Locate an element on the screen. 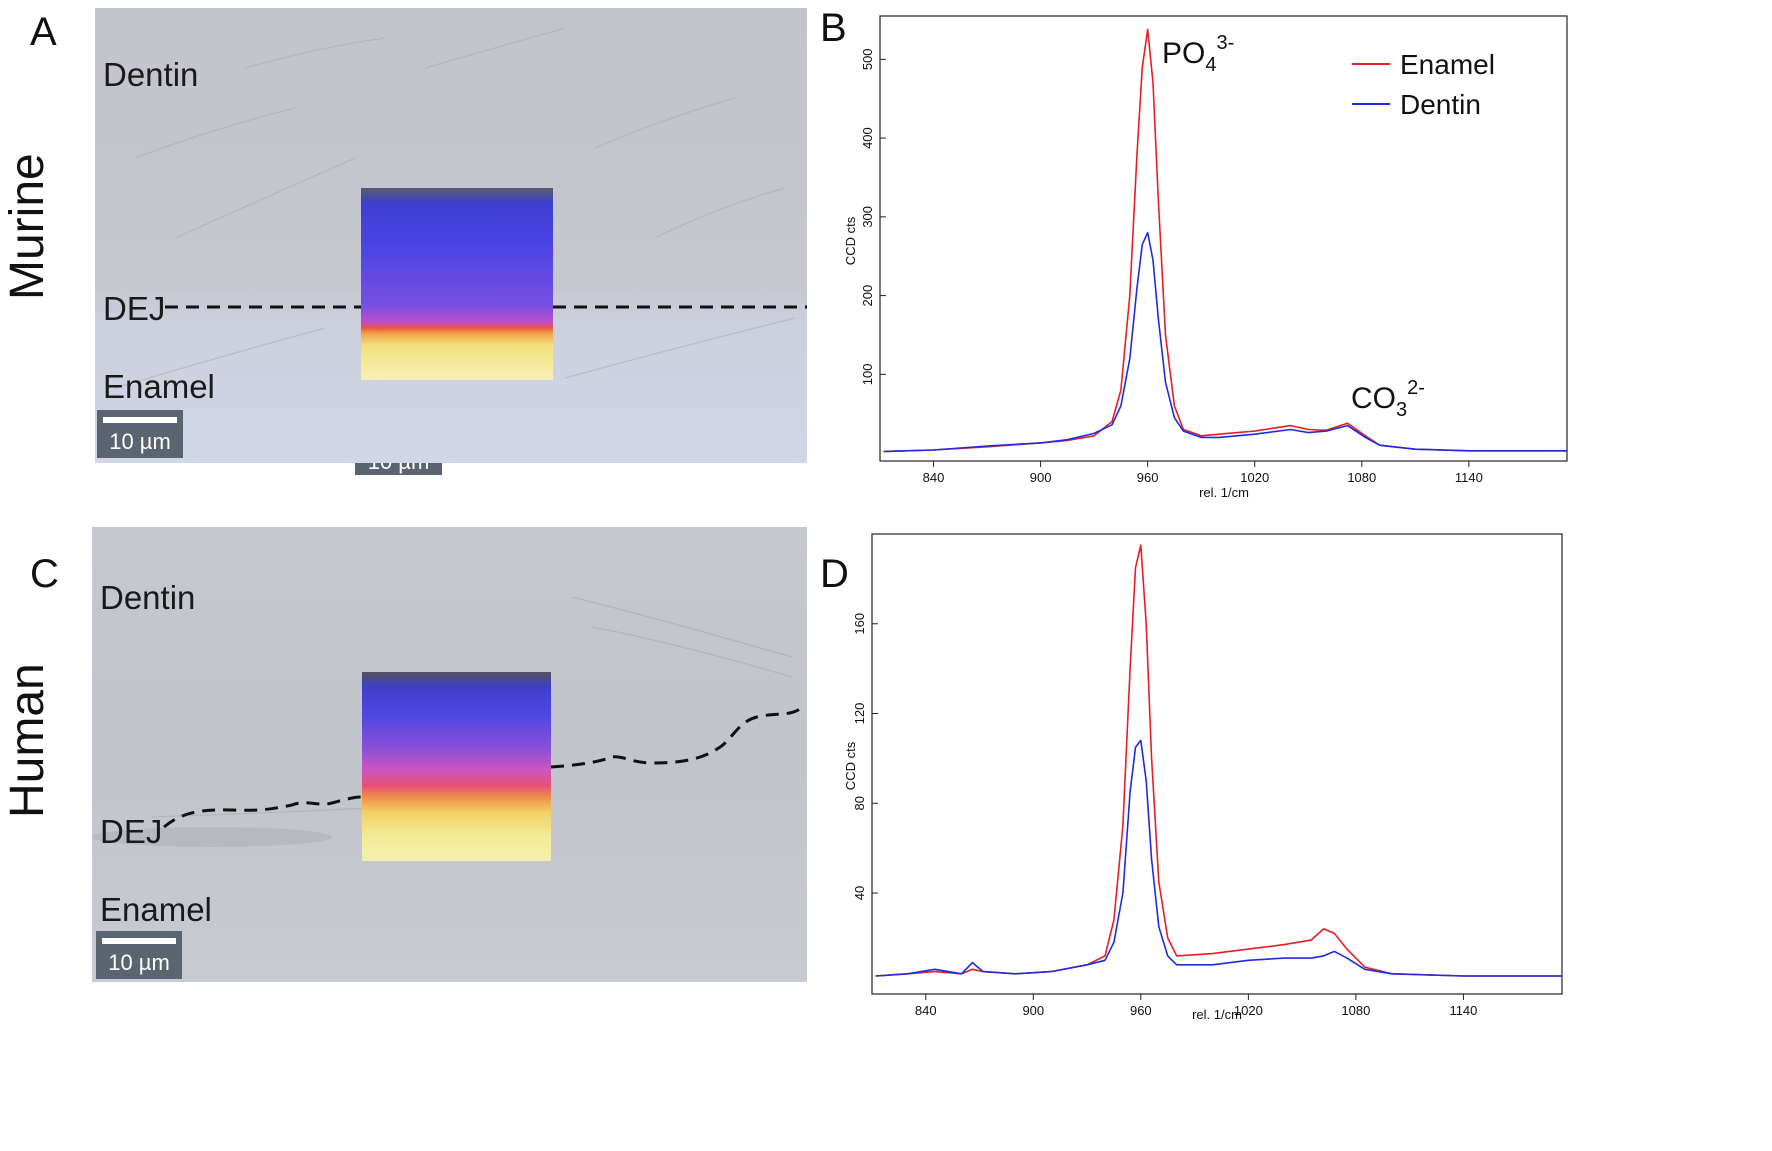  chart-b-ylabel: CCD cts is located at coordinates (850, 240).